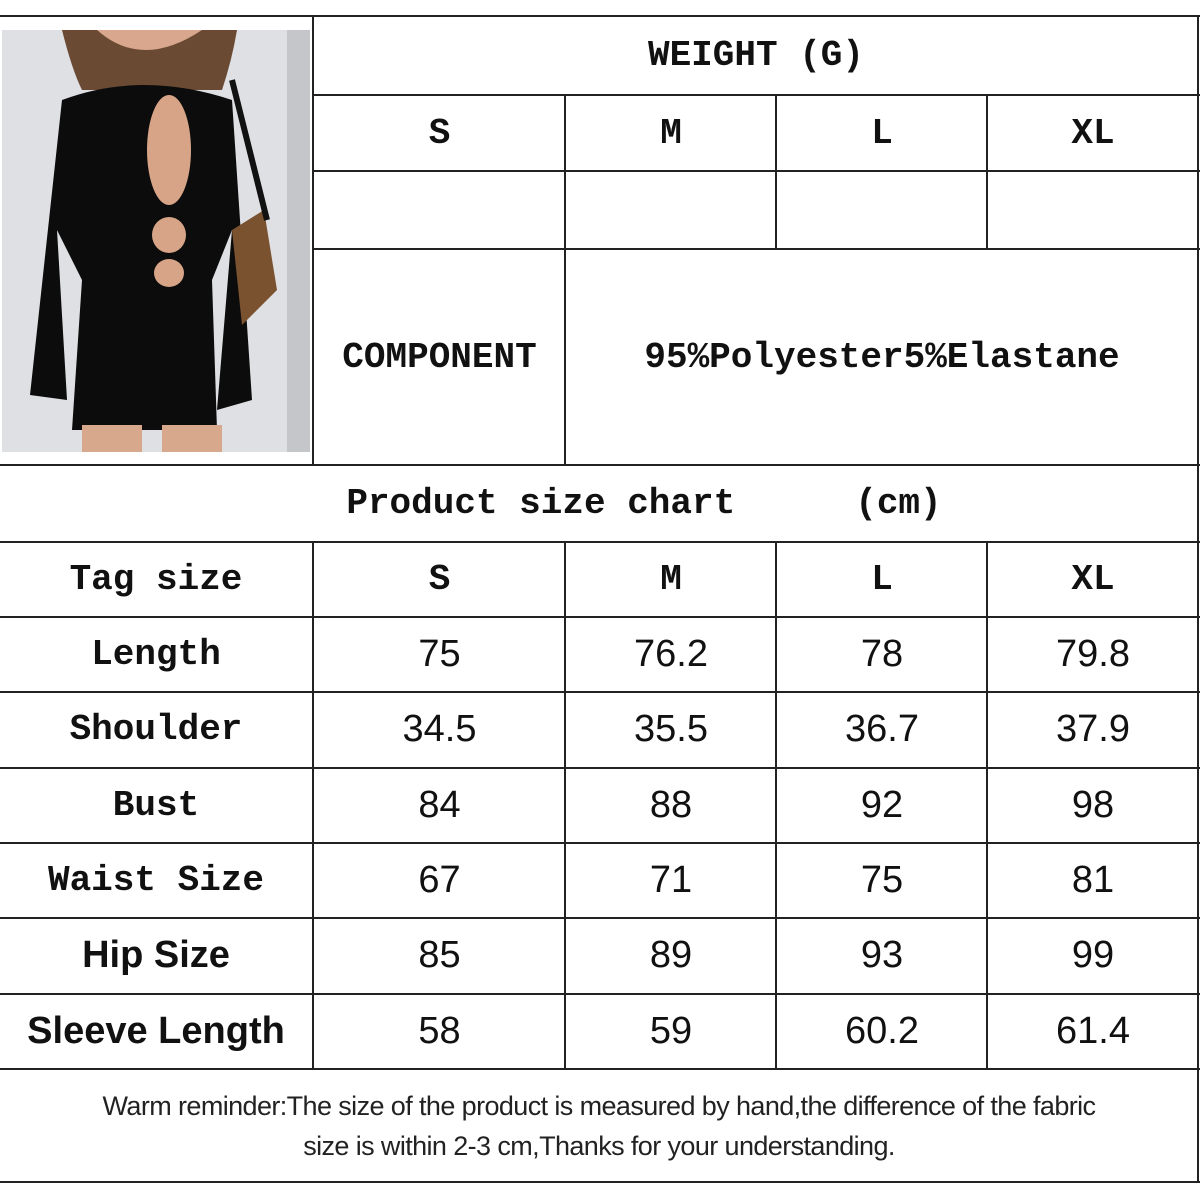  I want to click on row-value: 59, so click(671, 1031).